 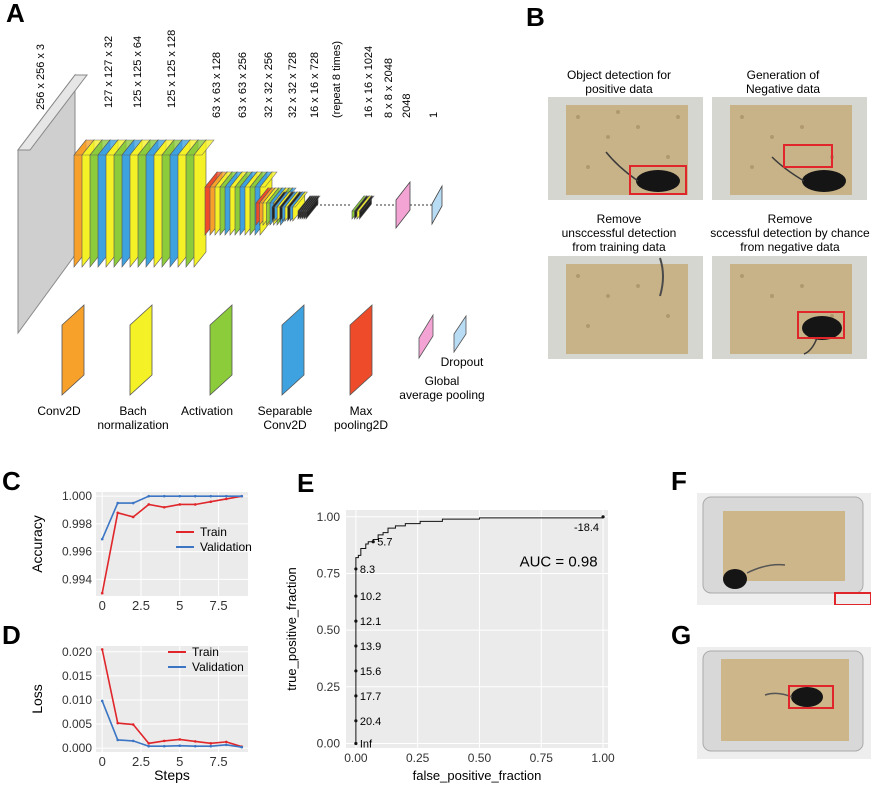 I want to click on threshold-label: 8.3, so click(x=367, y=570).